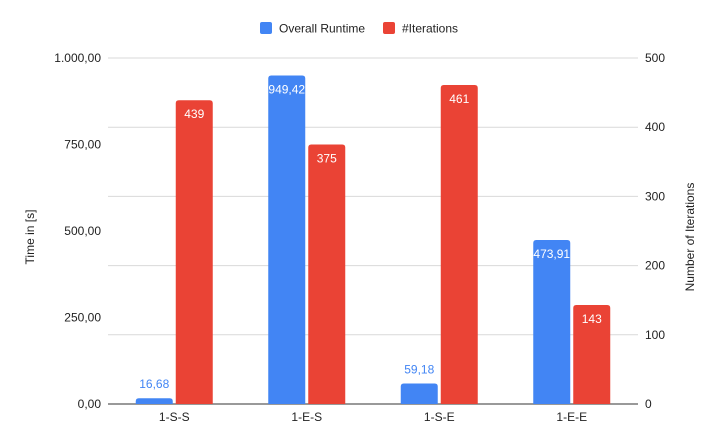 Image resolution: width=720 pixels, height=446 pixels. What do you see at coordinates (459, 99) in the screenshot?
I see `data-label: 461` at bounding box center [459, 99].